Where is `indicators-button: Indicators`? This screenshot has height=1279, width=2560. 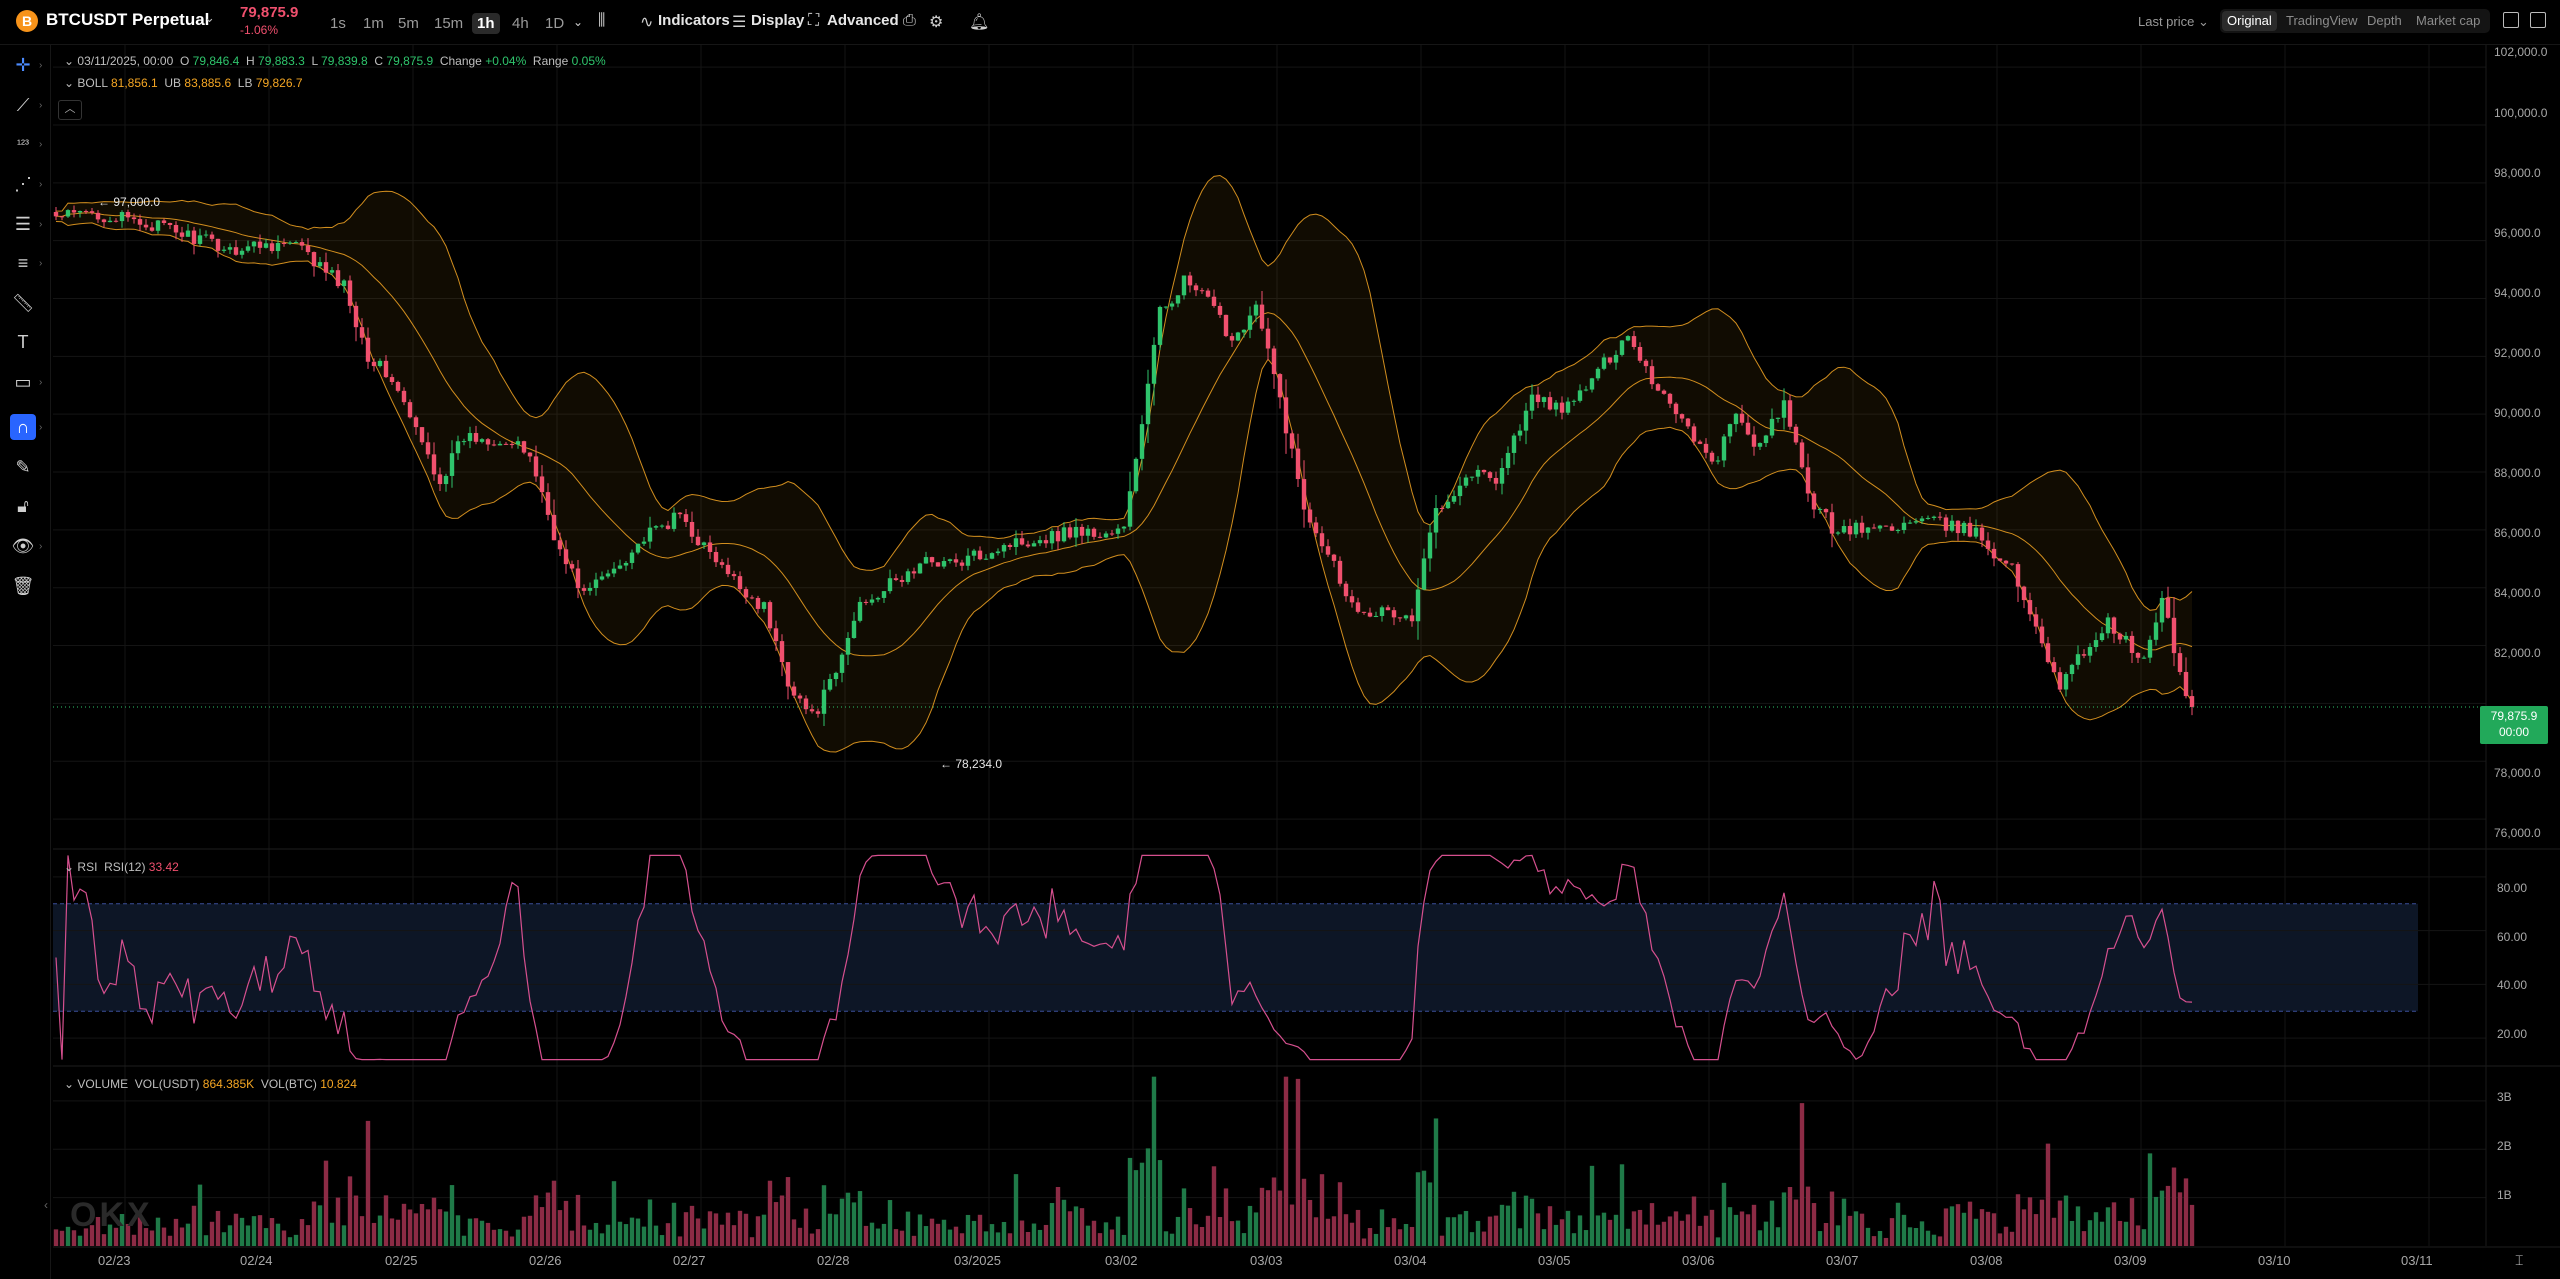 indicators-button: Indicators is located at coordinates (694, 20).